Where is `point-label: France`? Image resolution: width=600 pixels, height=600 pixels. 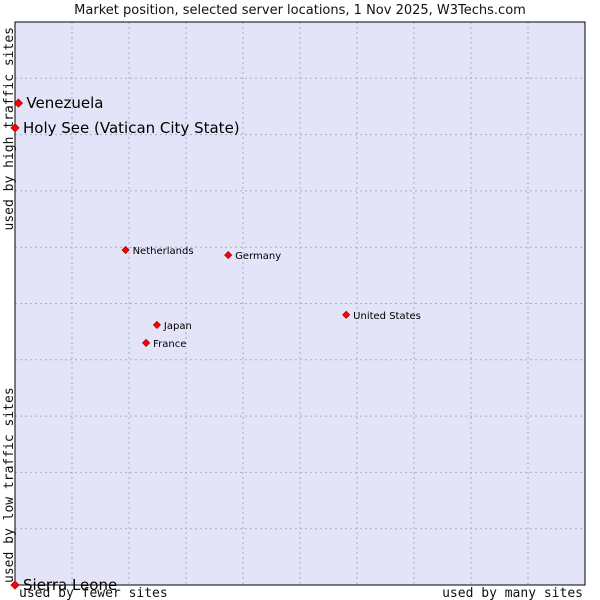 point-label: France is located at coordinates (169, 344).